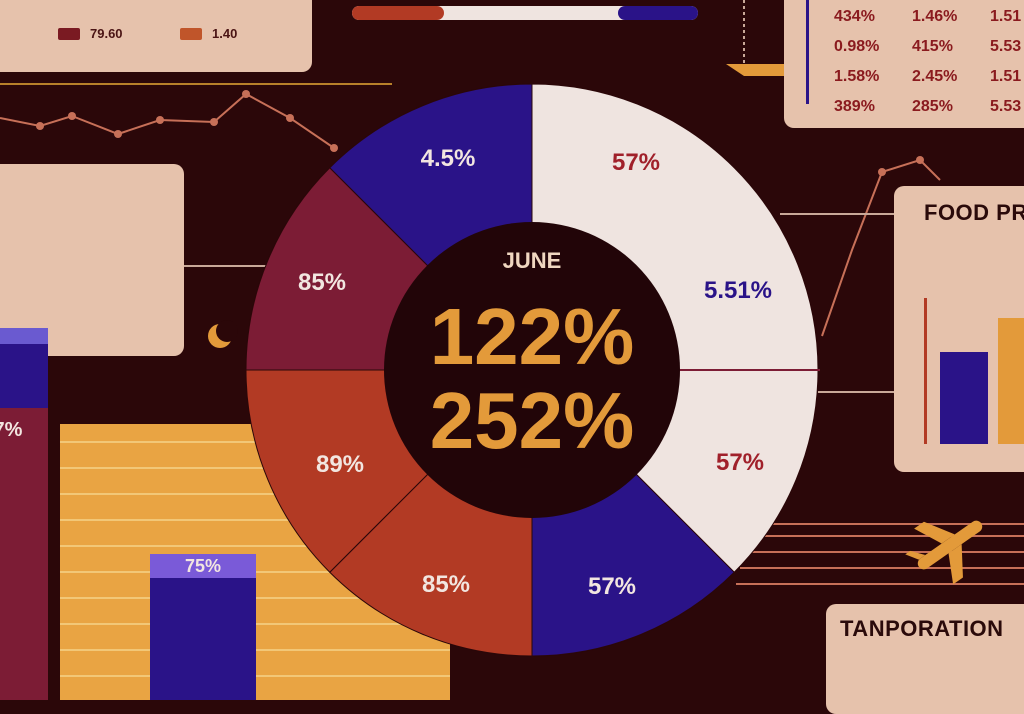 Image resolution: width=1024 pixels, height=714 pixels. I want to click on deco-stripes, so click(880, 554).